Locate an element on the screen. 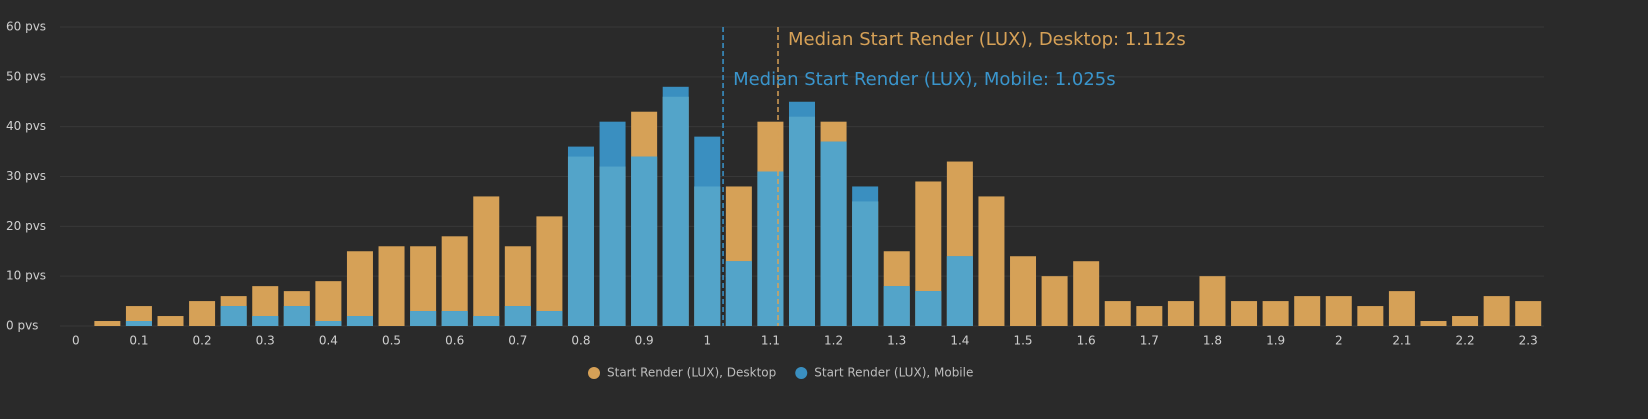  y-tick-label: 30 pvs is located at coordinates (26, 176).